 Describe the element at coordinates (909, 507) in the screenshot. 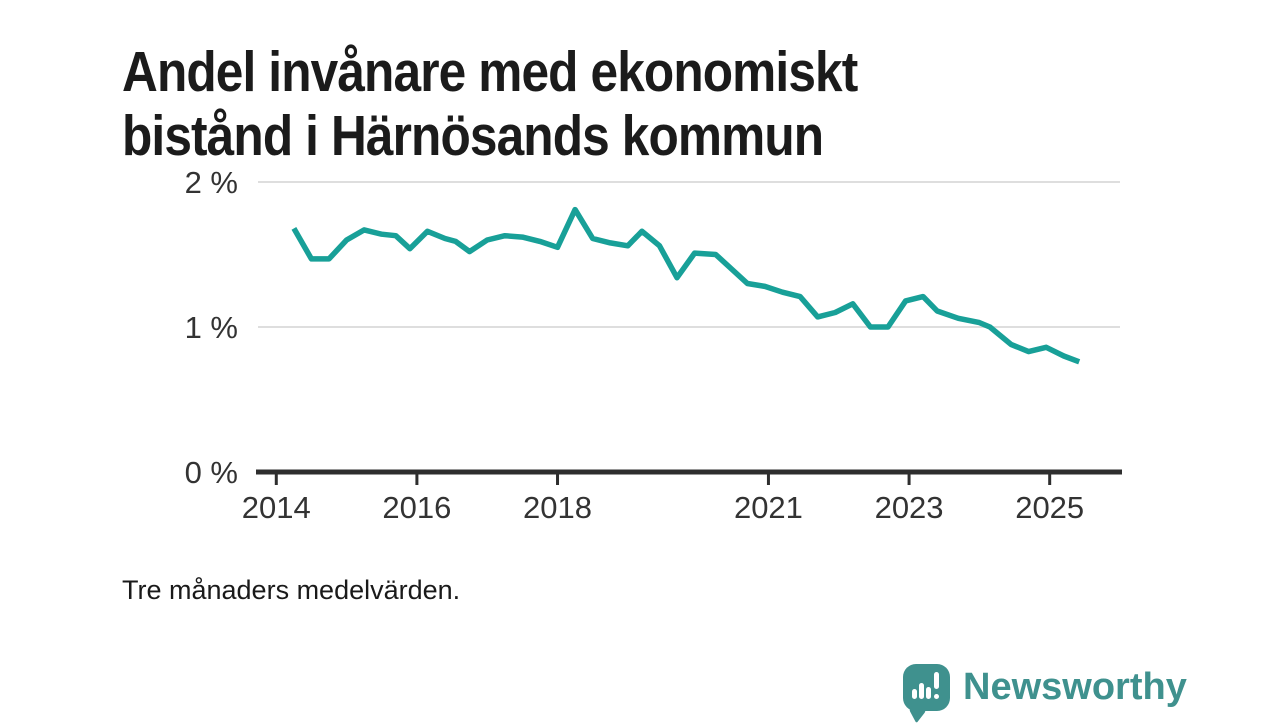

I see `x-axis-label: 2023` at that location.